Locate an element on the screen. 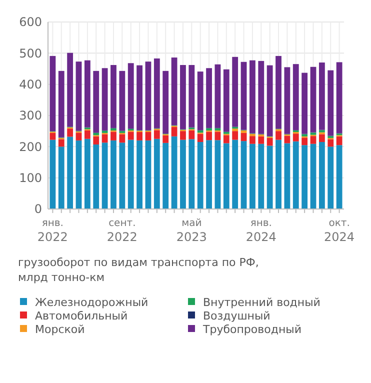 This screenshot has width=371, height=383. y-tick-label: 100 is located at coordinates (30, 178).